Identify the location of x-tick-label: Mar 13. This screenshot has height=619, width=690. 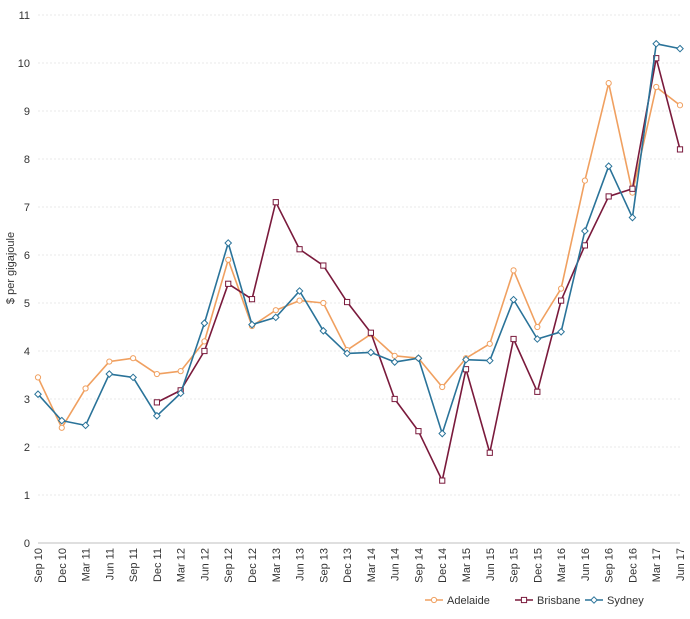
(277, 565).